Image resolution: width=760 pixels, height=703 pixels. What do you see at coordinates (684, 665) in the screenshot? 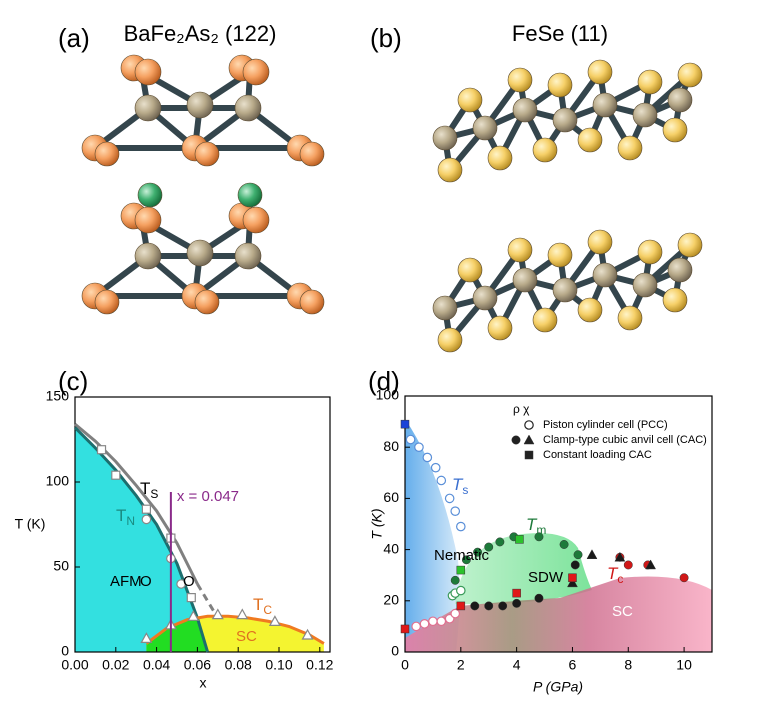
I see `x-tick-label: 10` at bounding box center [684, 665].